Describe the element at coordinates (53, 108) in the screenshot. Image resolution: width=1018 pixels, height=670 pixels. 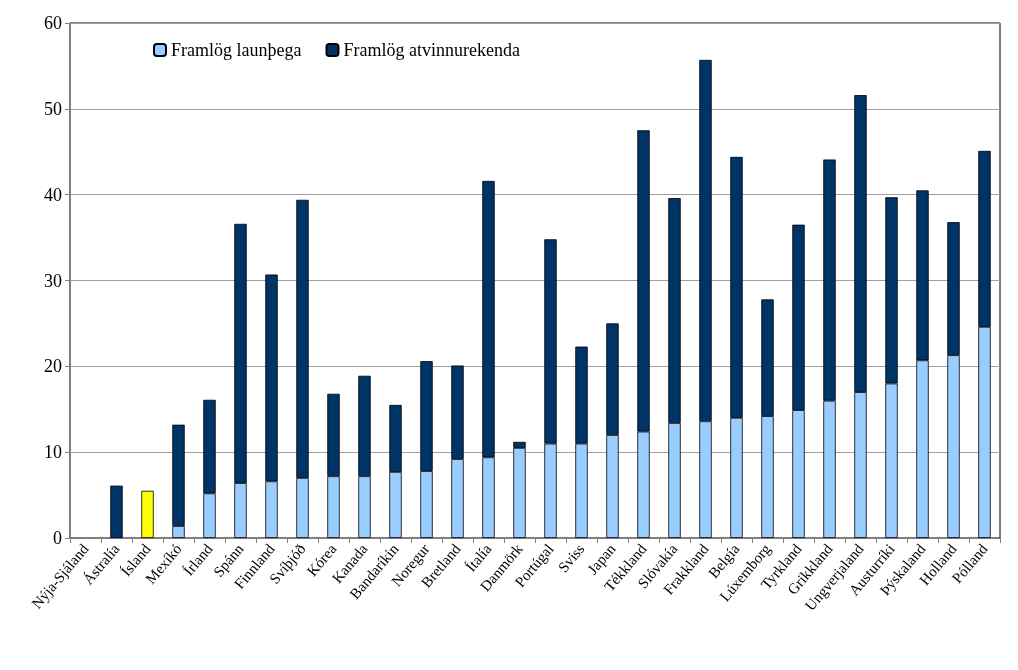
I see `y-tick-label: 50` at that location.